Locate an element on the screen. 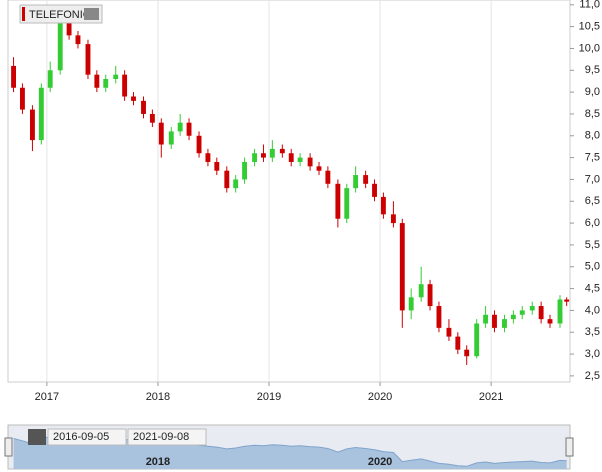 Image resolution: width=602 pixels, height=472 pixels. y-tick-label: 2,5 is located at coordinates (592, 376).